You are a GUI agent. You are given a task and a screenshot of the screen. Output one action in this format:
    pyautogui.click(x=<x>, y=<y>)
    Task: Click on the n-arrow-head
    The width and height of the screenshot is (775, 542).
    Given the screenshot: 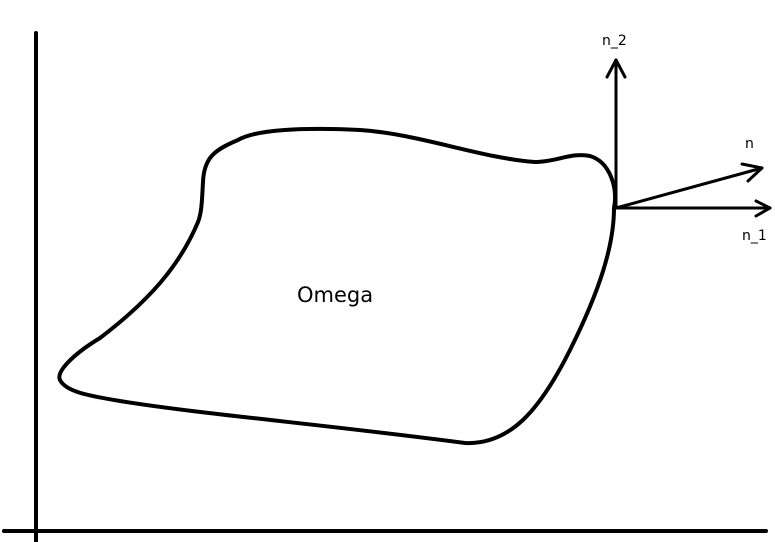 What is the action you would take?
    pyautogui.click(x=752, y=172)
    